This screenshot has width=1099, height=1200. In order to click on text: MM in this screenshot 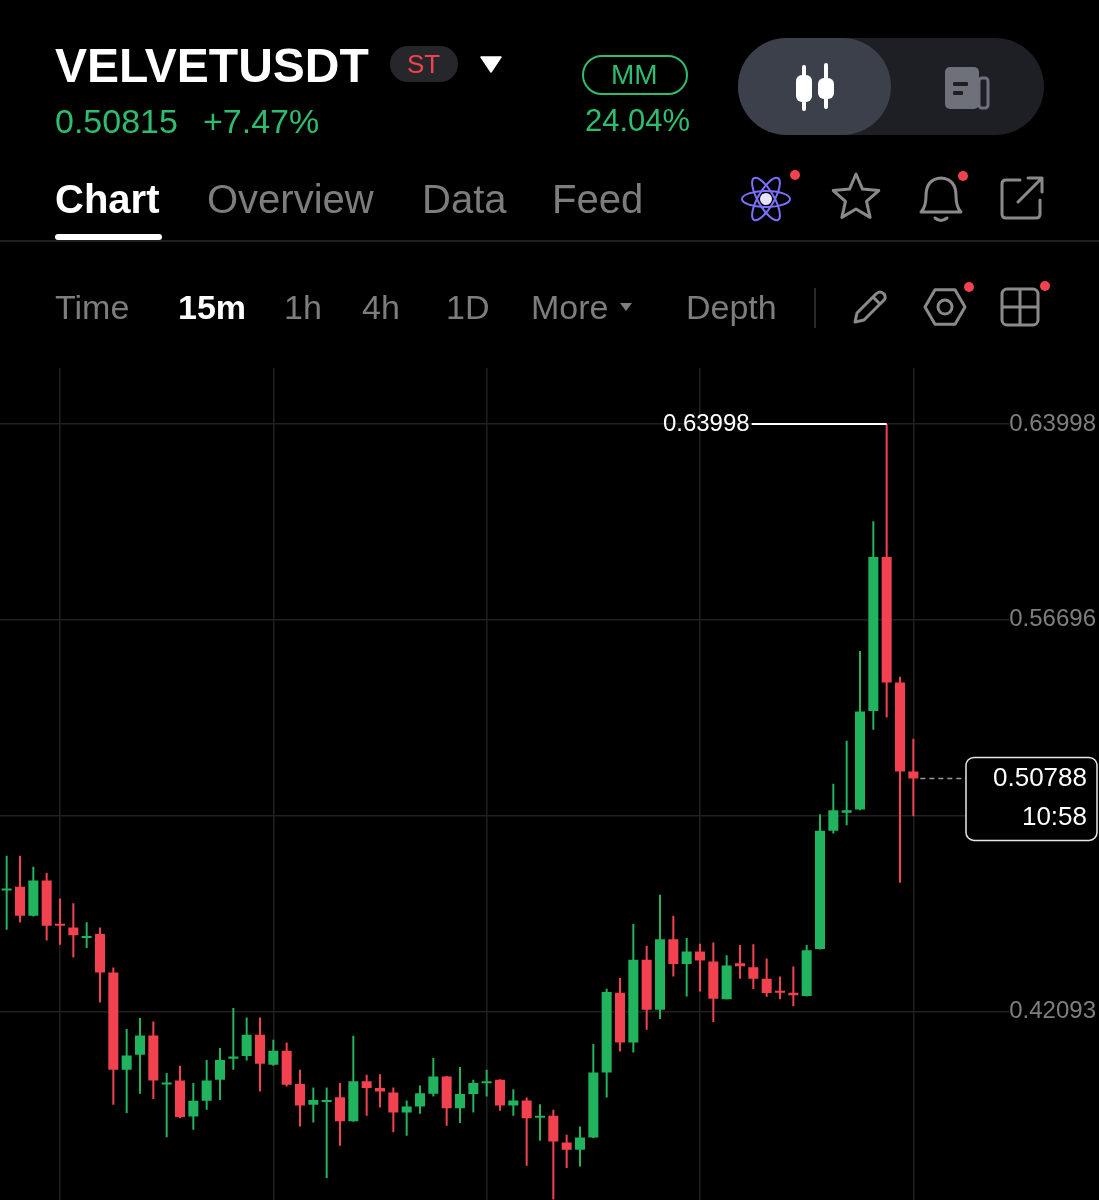, I will do `click(634, 74)`.